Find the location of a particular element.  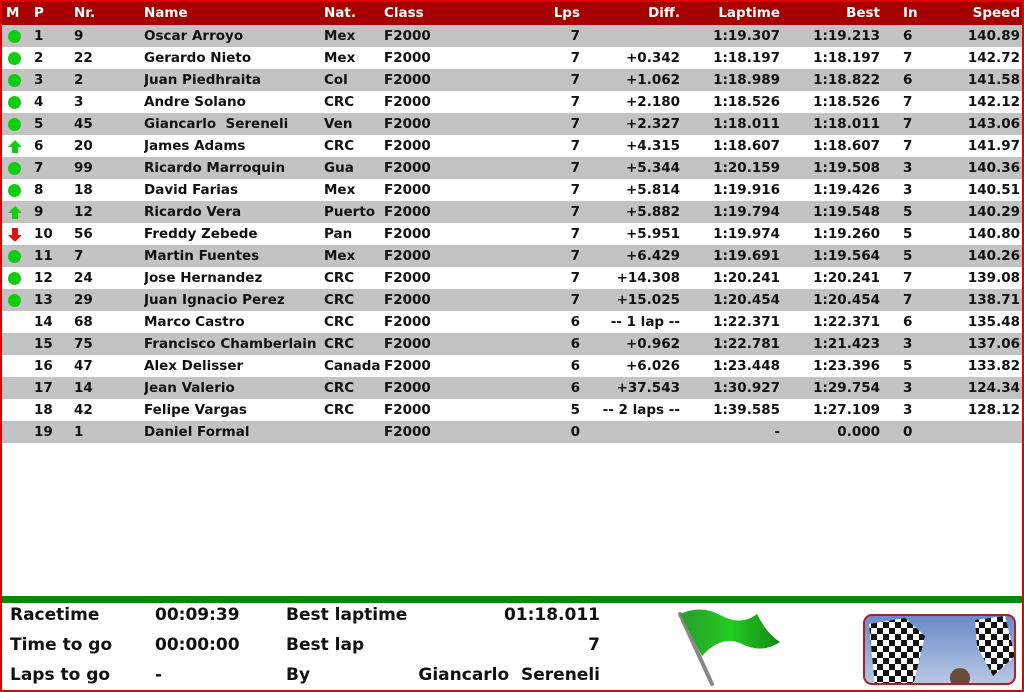

cell-laptime: 1:19.307 is located at coordinates (746, 36).